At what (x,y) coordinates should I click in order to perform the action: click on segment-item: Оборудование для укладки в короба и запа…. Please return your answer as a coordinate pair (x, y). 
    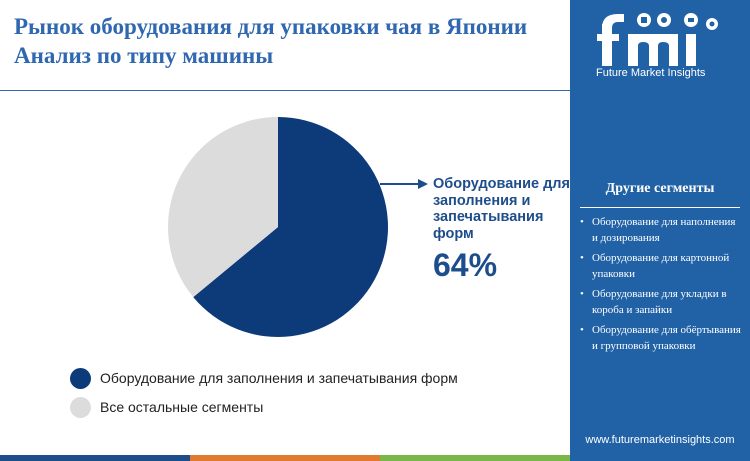
    Looking at the image, I should click on (662, 302).